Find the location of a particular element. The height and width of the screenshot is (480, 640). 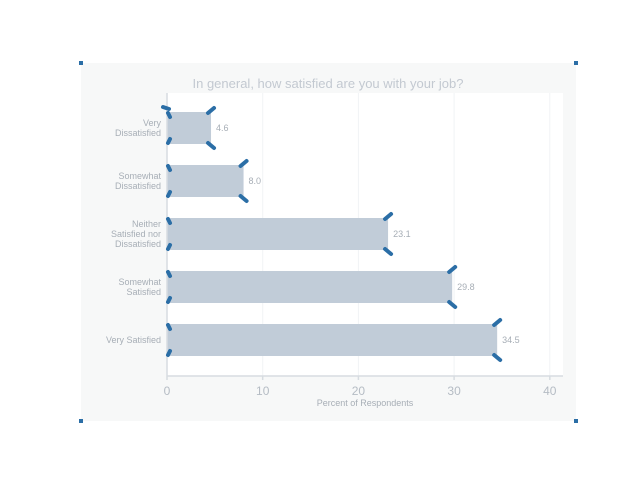

bar-value-label: 34.5 is located at coordinates (511, 340).